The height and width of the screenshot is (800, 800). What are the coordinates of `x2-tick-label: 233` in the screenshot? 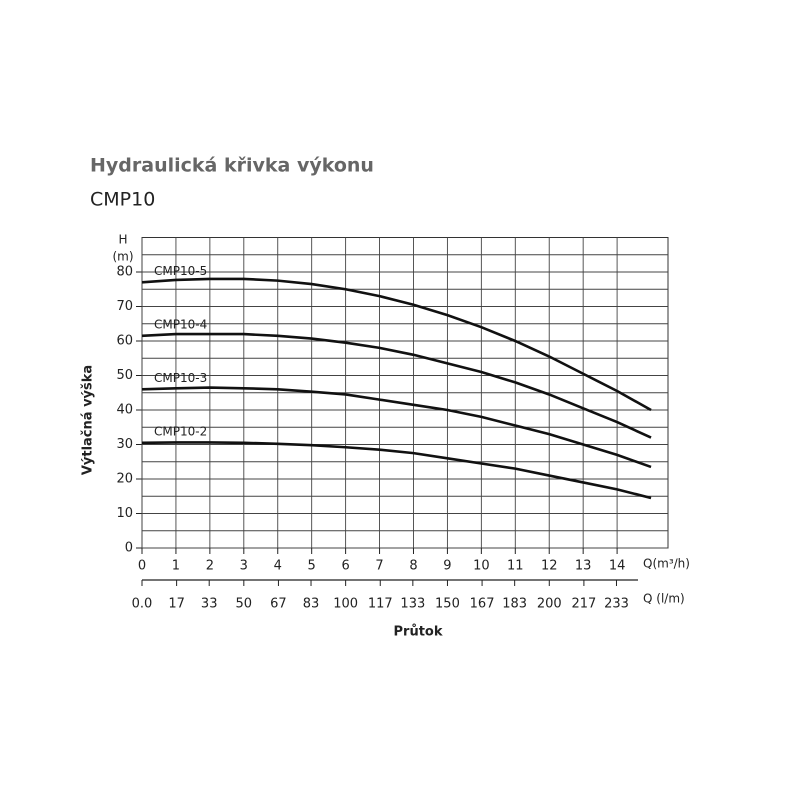 It's located at (616, 604).